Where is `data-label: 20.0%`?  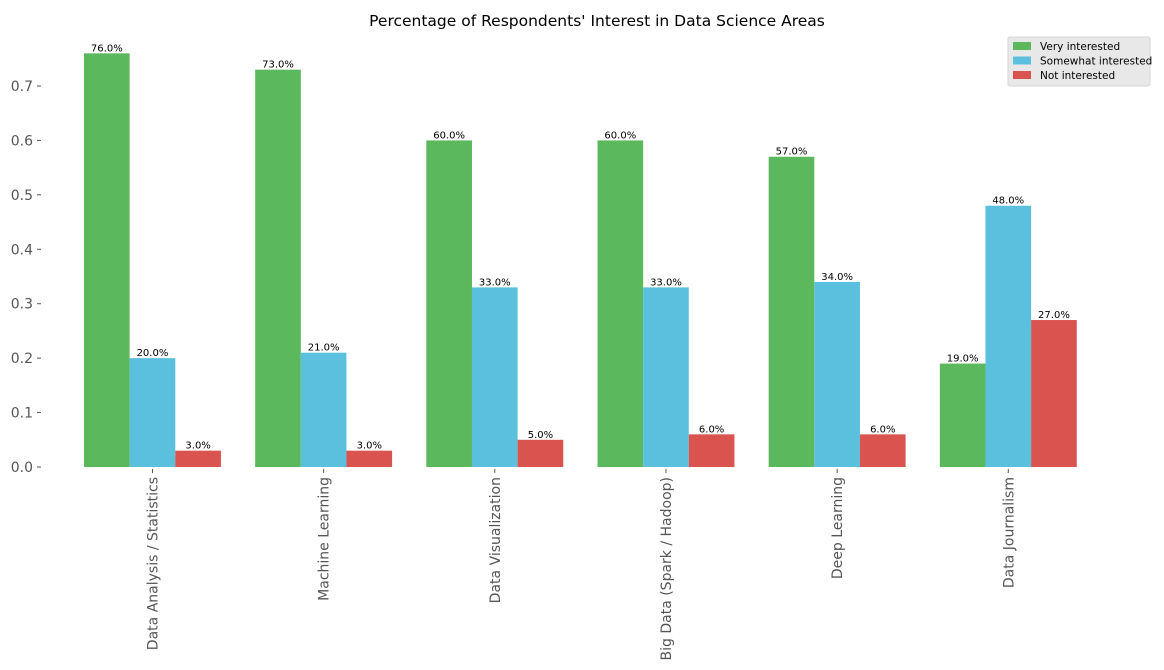
data-label: 20.0% is located at coordinates (153, 353).